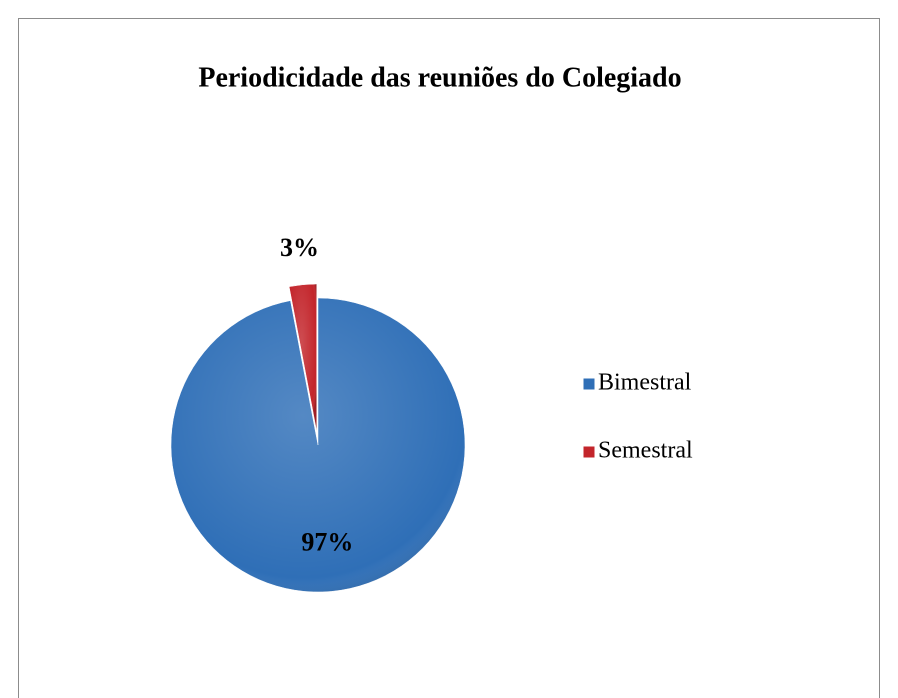  I want to click on chart-title: Periodicidade das reuniões do Colegiado, so click(439, 77).